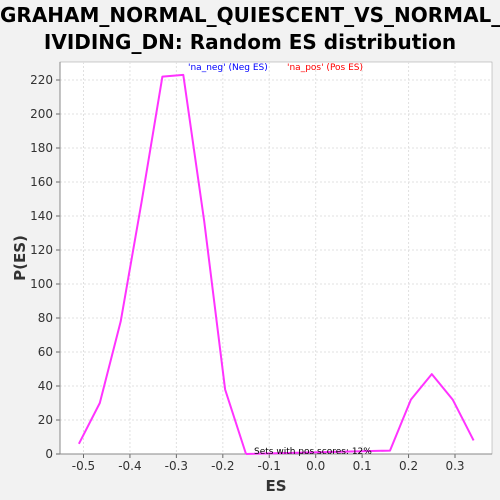 This screenshot has width=500, height=500. What do you see at coordinates (45, 352) in the screenshot?
I see `y-tick-label: 60` at bounding box center [45, 352].